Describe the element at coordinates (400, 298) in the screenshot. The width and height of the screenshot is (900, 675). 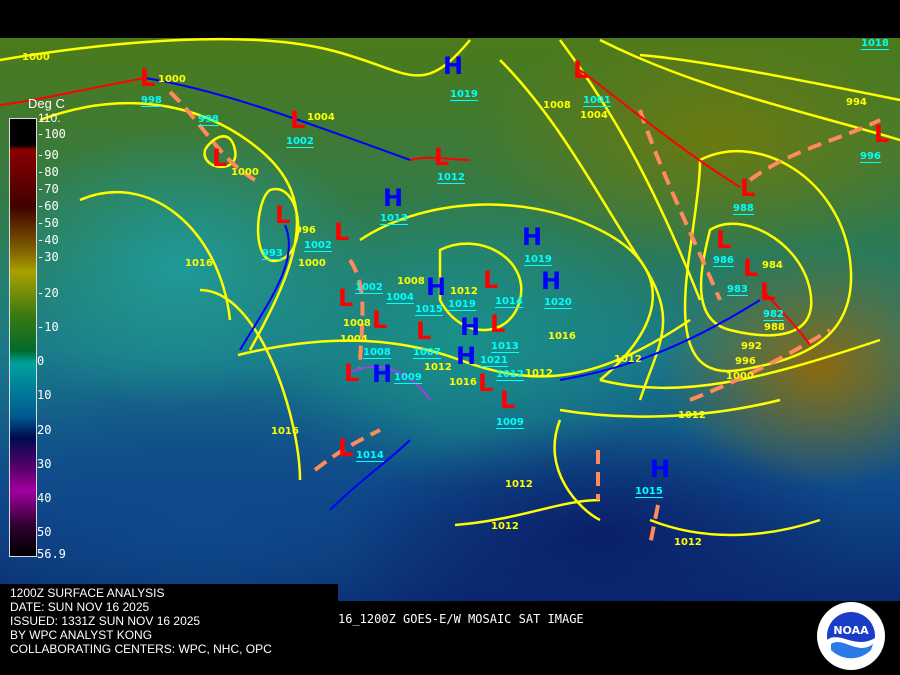
I see `low-pressure-value: 1004` at that location.